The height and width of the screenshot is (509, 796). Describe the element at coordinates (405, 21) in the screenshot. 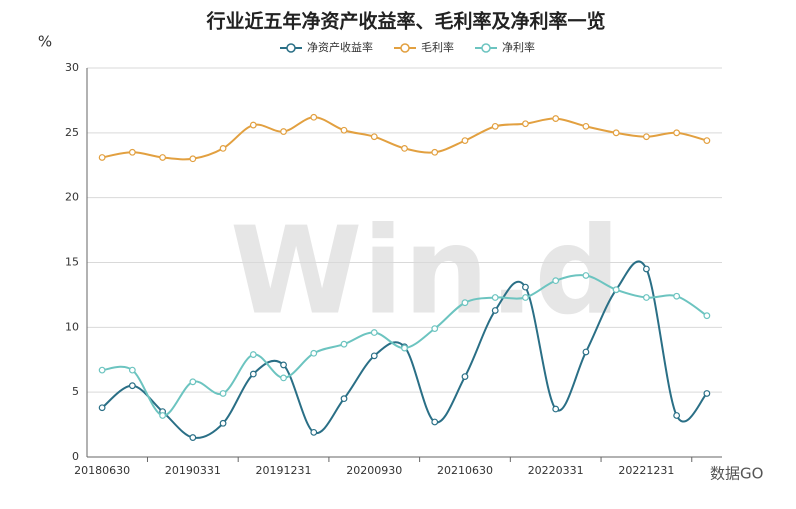

I see `chart-title: 行业近五年净资产收益率、毛利率及净利率一览` at that location.